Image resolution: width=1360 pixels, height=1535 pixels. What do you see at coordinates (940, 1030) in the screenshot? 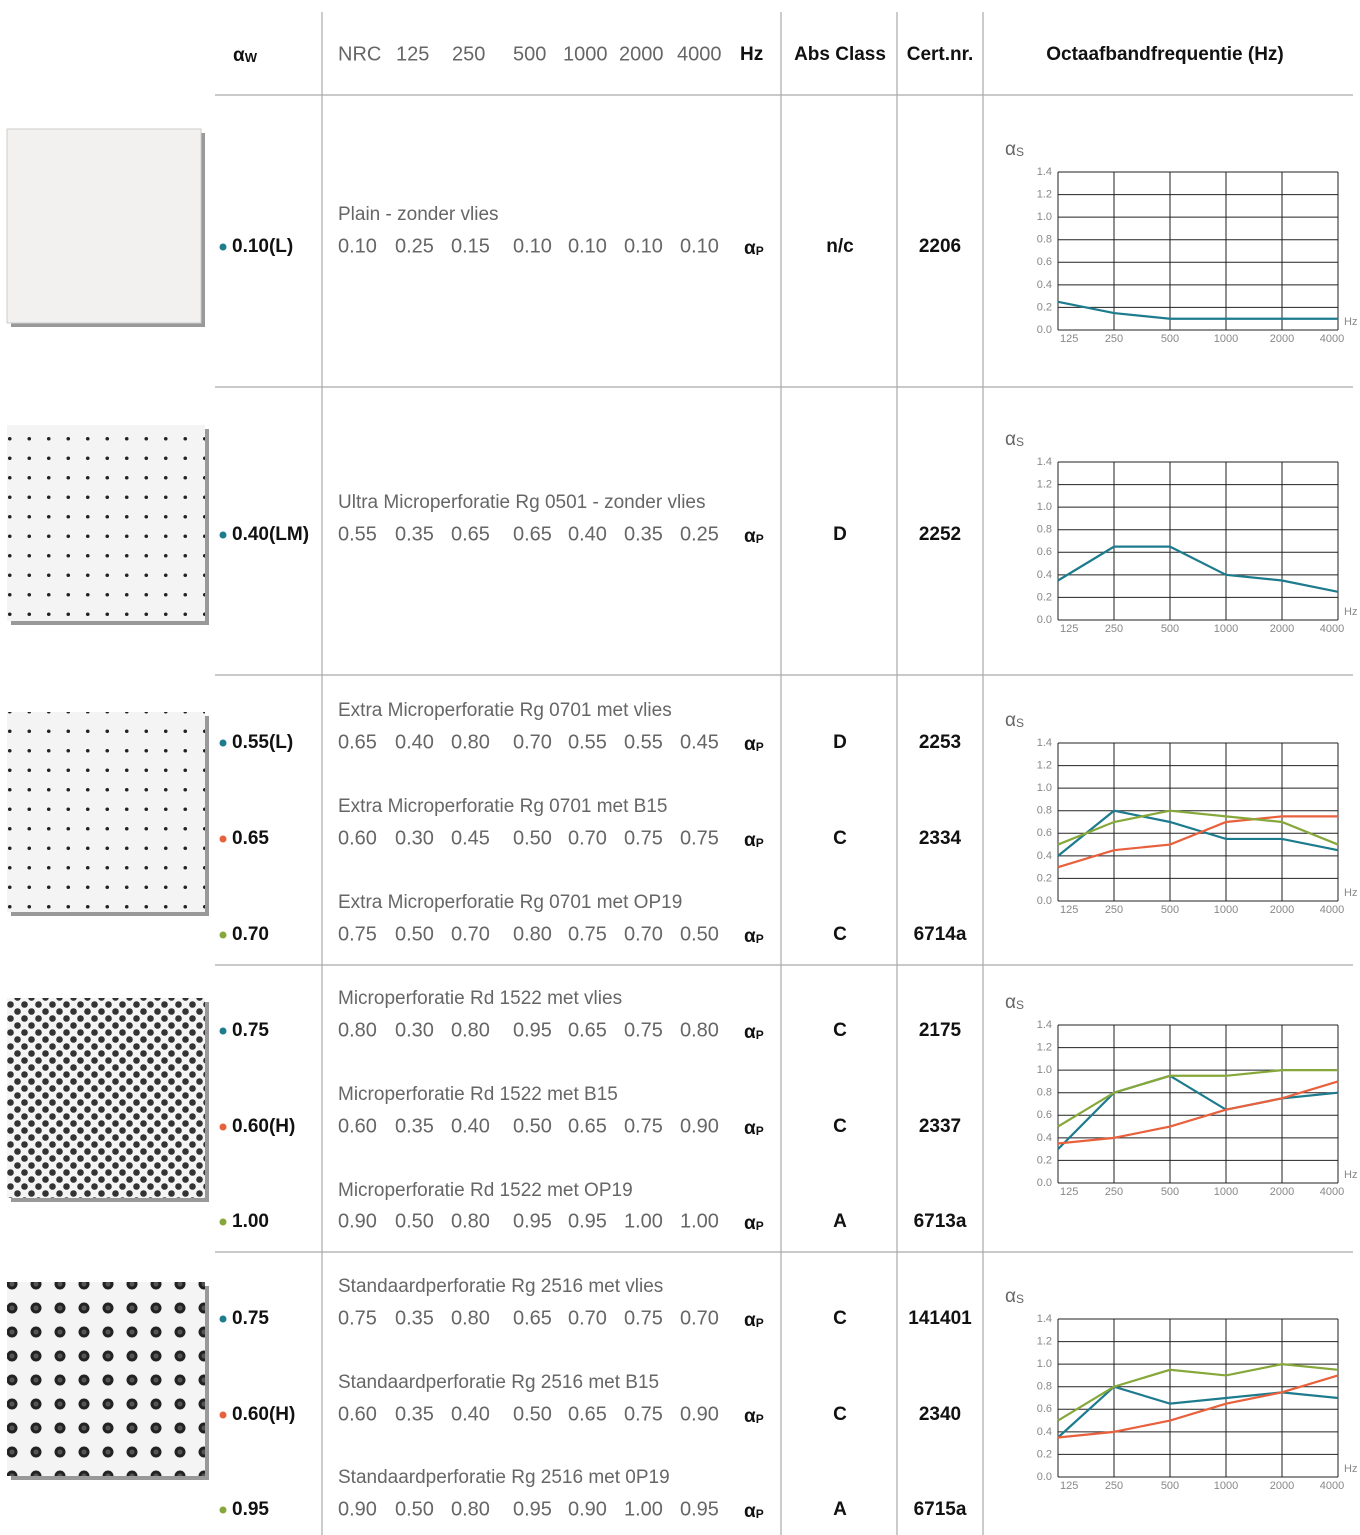
I see `cert-number: 2175` at bounding box center [940, 1030].